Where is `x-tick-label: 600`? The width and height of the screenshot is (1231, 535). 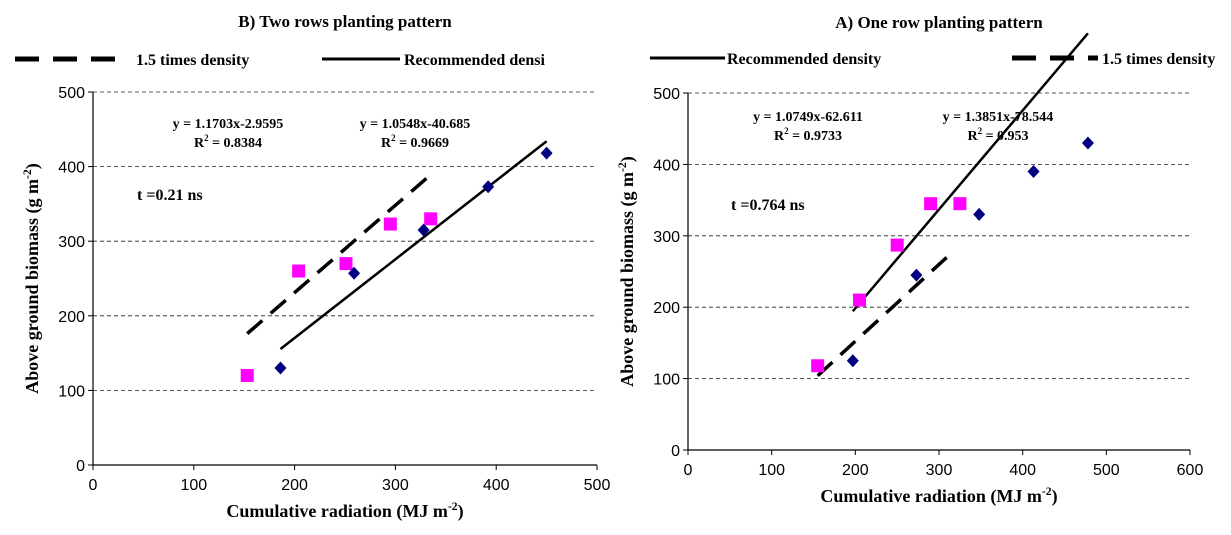 x-tick-label: 600 is located at coordinates (1190, 470).